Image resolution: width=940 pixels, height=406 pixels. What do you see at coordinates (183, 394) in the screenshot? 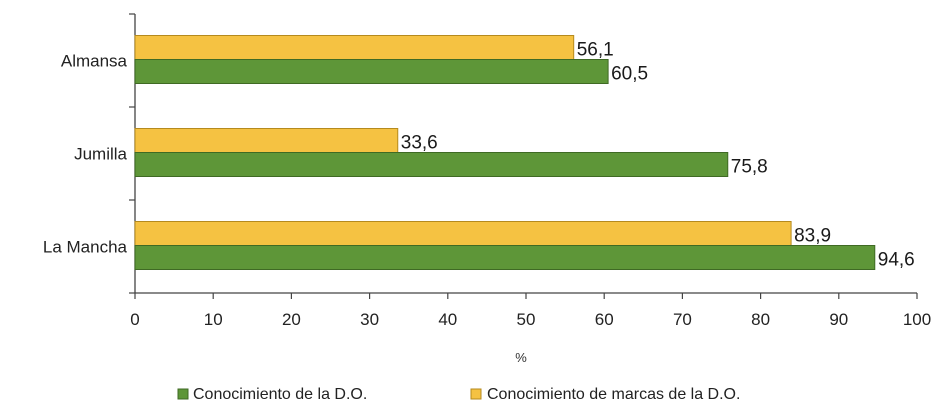
I see `legend-swatch-conocimiento-do` at bounding box center [183, 394].